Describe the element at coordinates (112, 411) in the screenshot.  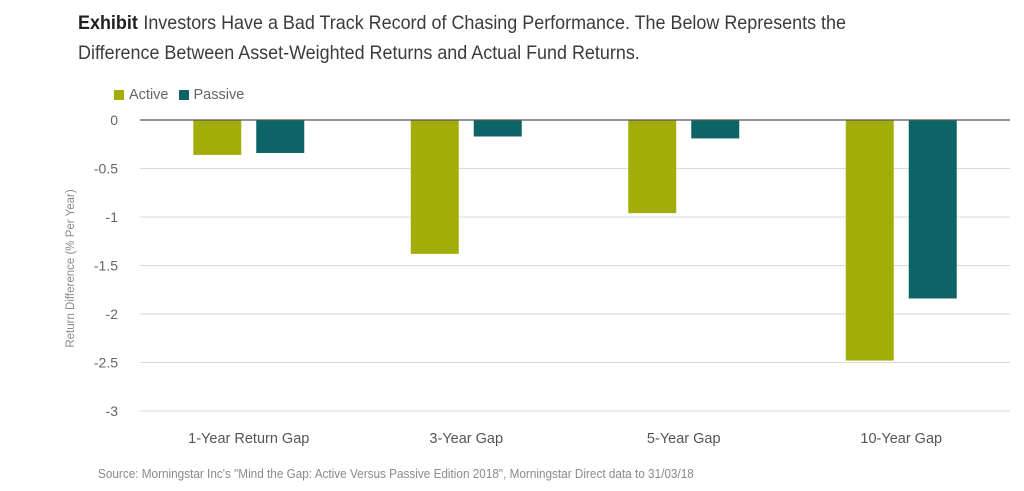
I see `y-tick-label: -3` at that location.